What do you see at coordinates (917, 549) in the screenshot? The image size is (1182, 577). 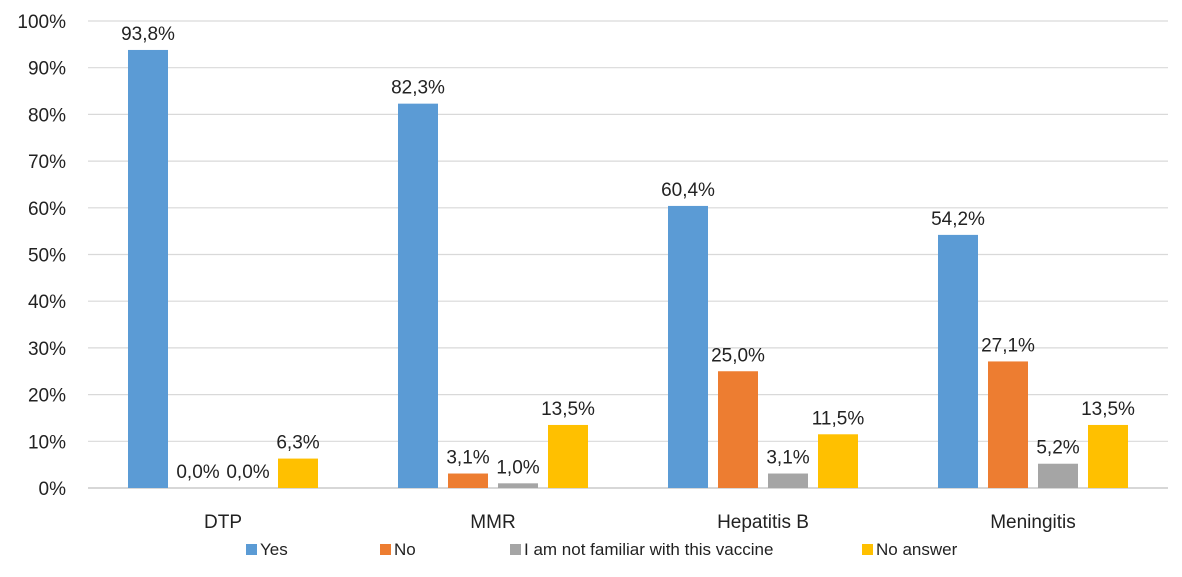 I see `legend-label: No answer` at bounding box center [917, 549].